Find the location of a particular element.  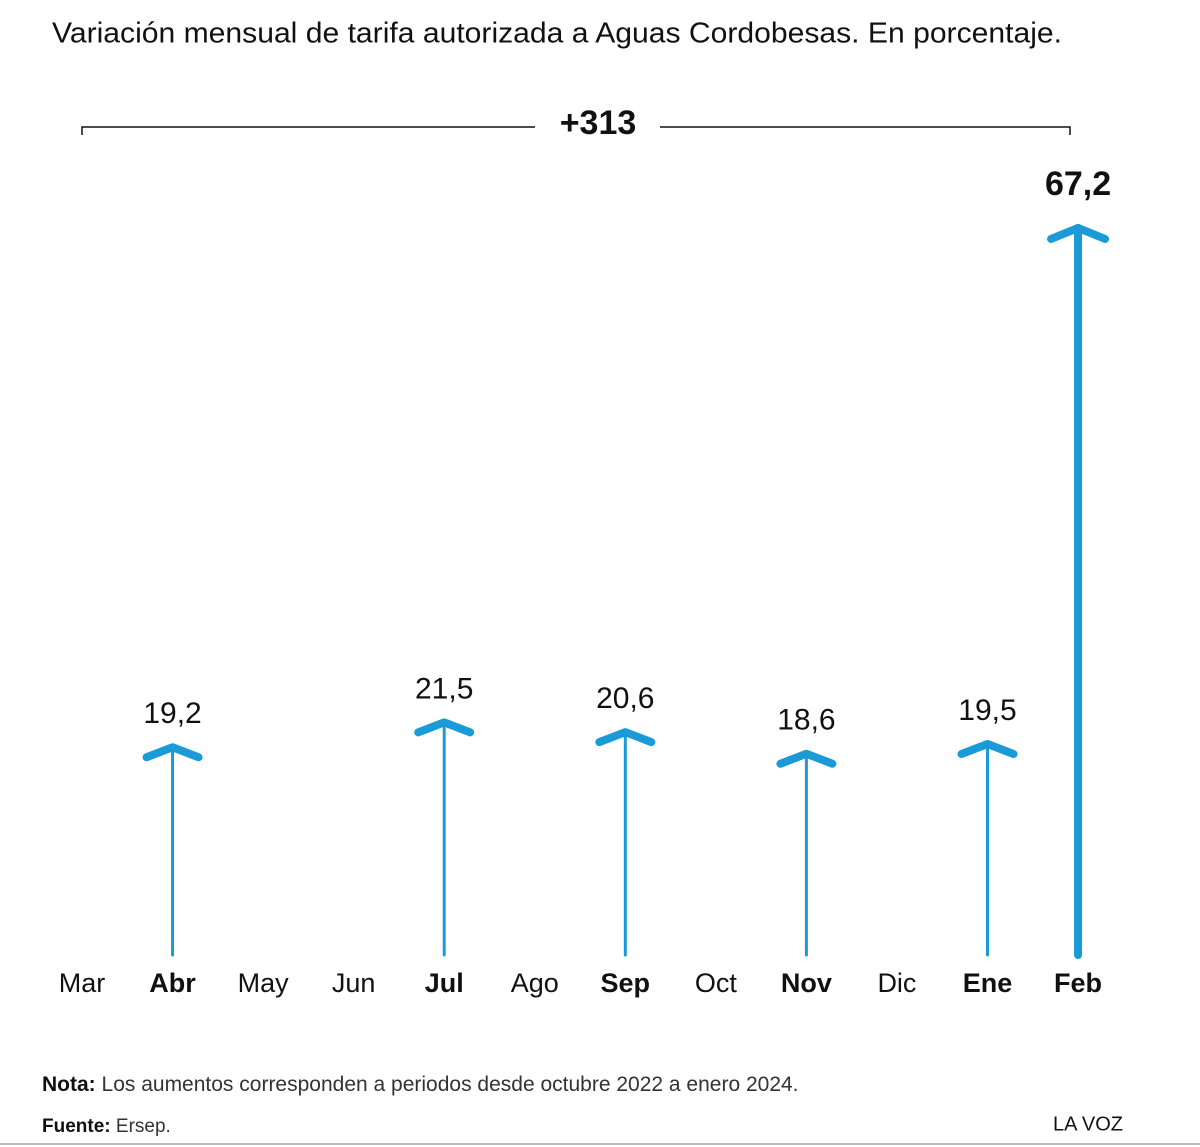

x-tick-label: Ene is located at coordinates (988, 983).